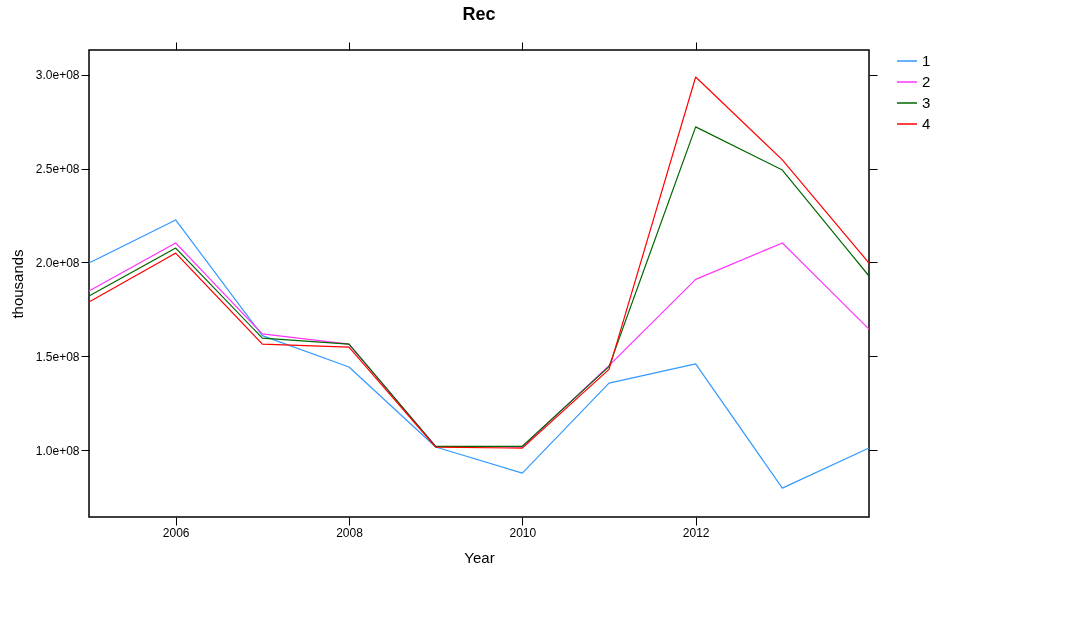 This screenshot has width=1083, height=630. What do you see at coordinates (57, 169) in the screenshot?
I see `y-tick-label: 2.5e+08` at bounding box center [57, 169].